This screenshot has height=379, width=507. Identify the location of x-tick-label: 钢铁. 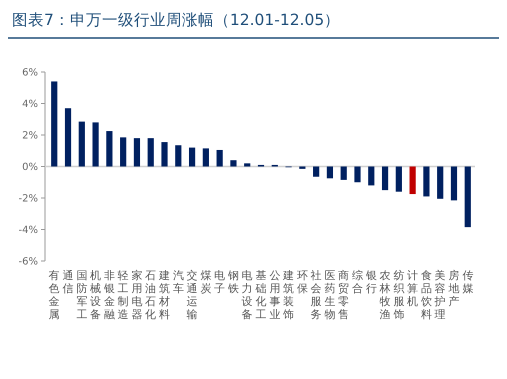
(232, 282).